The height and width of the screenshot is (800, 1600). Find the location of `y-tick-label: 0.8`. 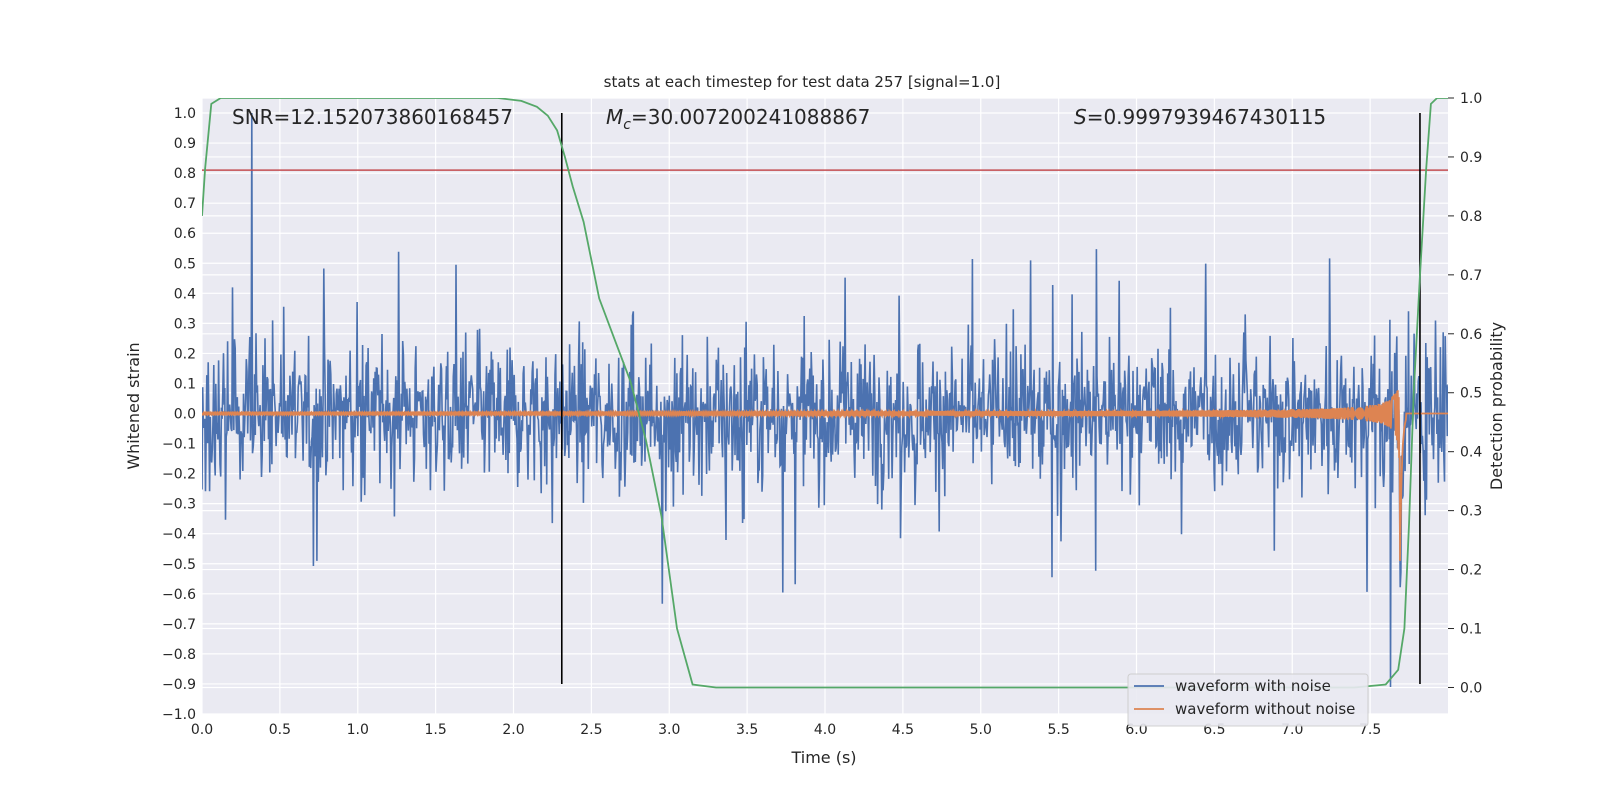

y-tick-label: 0.8 is located at coordinates (185, 174).